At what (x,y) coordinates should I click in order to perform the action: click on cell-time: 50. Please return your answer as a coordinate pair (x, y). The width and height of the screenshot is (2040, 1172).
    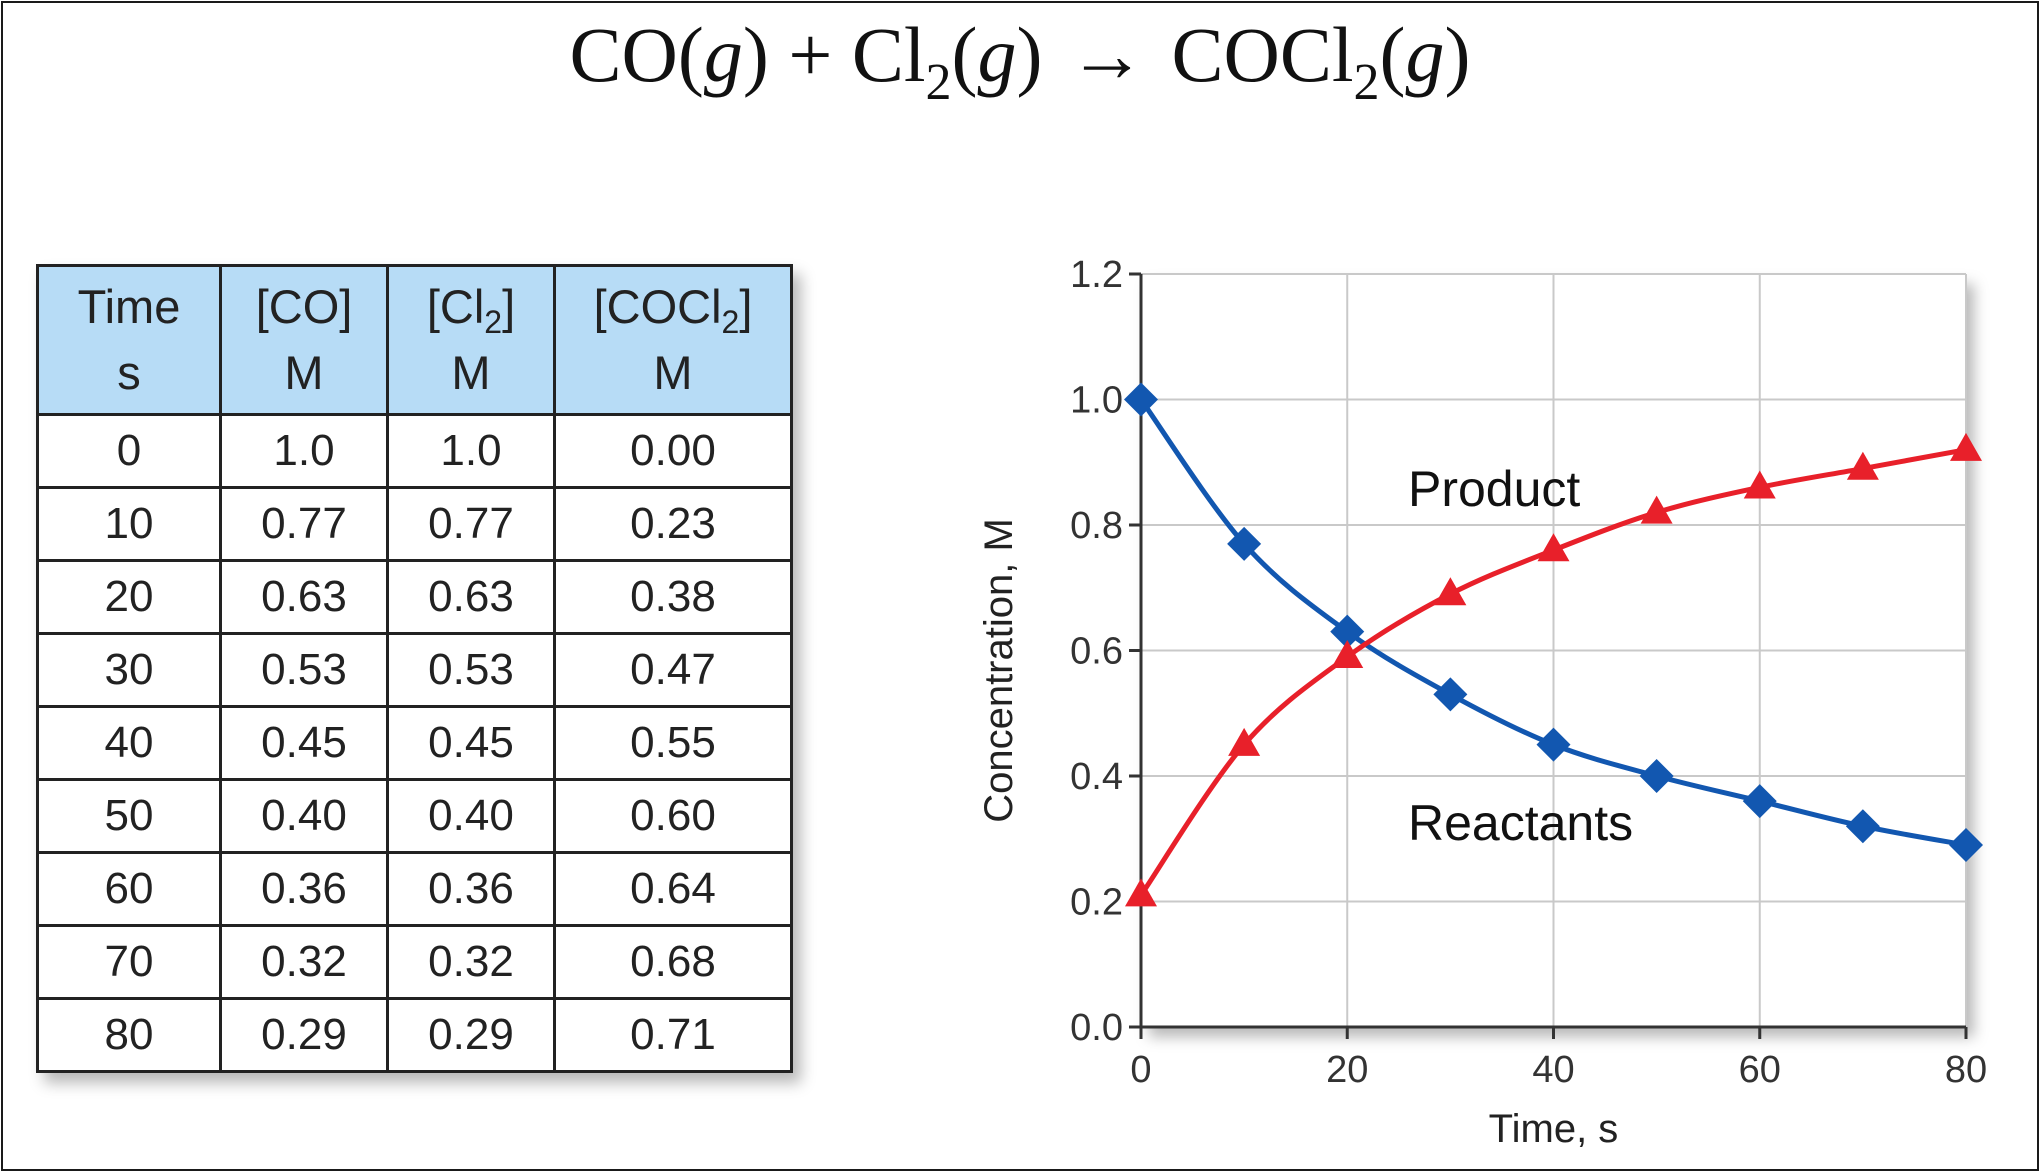
    Looking at the image, I should click on (129, 816).